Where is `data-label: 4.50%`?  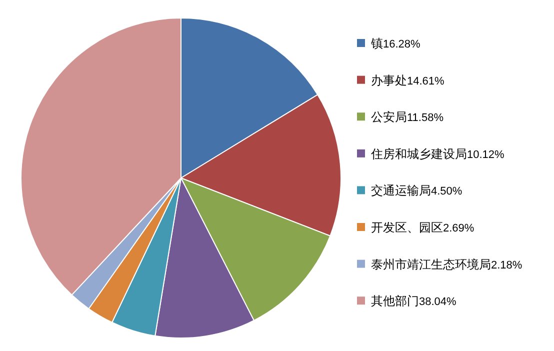
data-label: 4.50% is located at coordinates (446, 192).